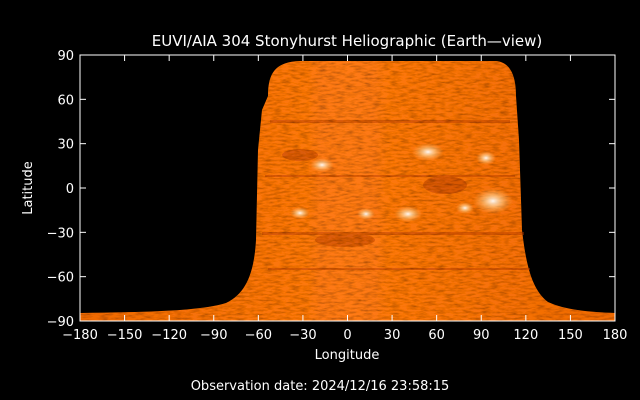 The height and width of the screenshot is (400, 640). Describe the element at coordinates (615, 335) in the screenshot. I see `x-tick-label: 180` at that location.